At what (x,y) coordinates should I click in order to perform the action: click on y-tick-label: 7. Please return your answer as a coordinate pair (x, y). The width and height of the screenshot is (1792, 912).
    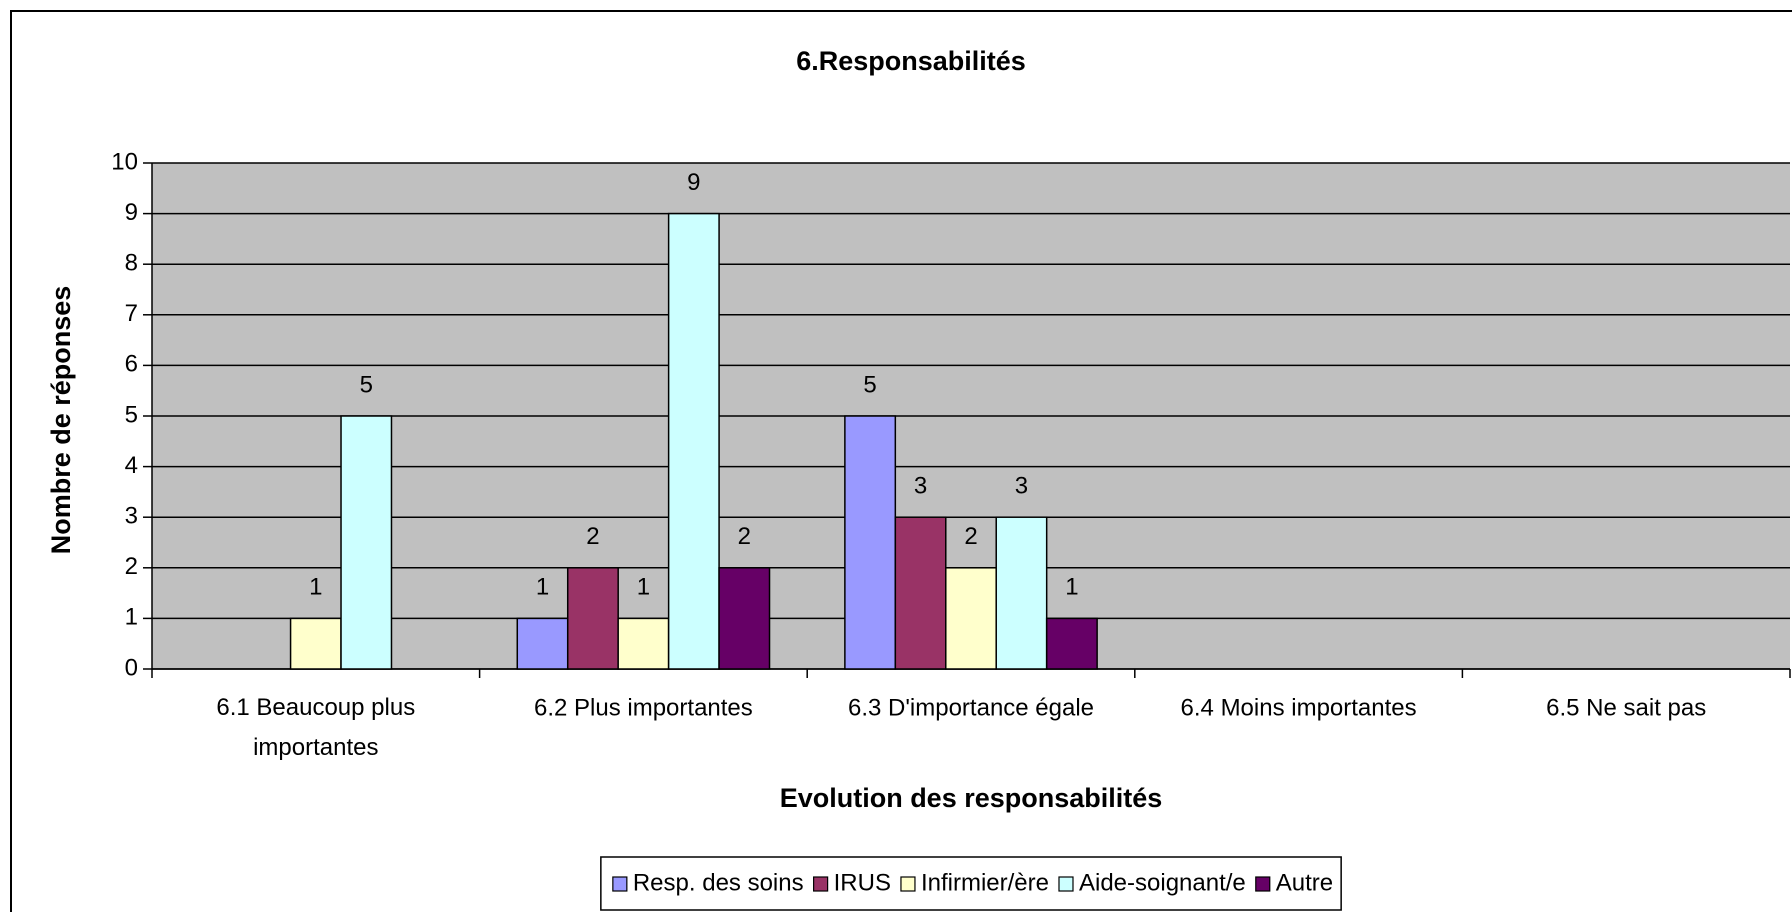
    Looking at the image, I should click on (131, 313).